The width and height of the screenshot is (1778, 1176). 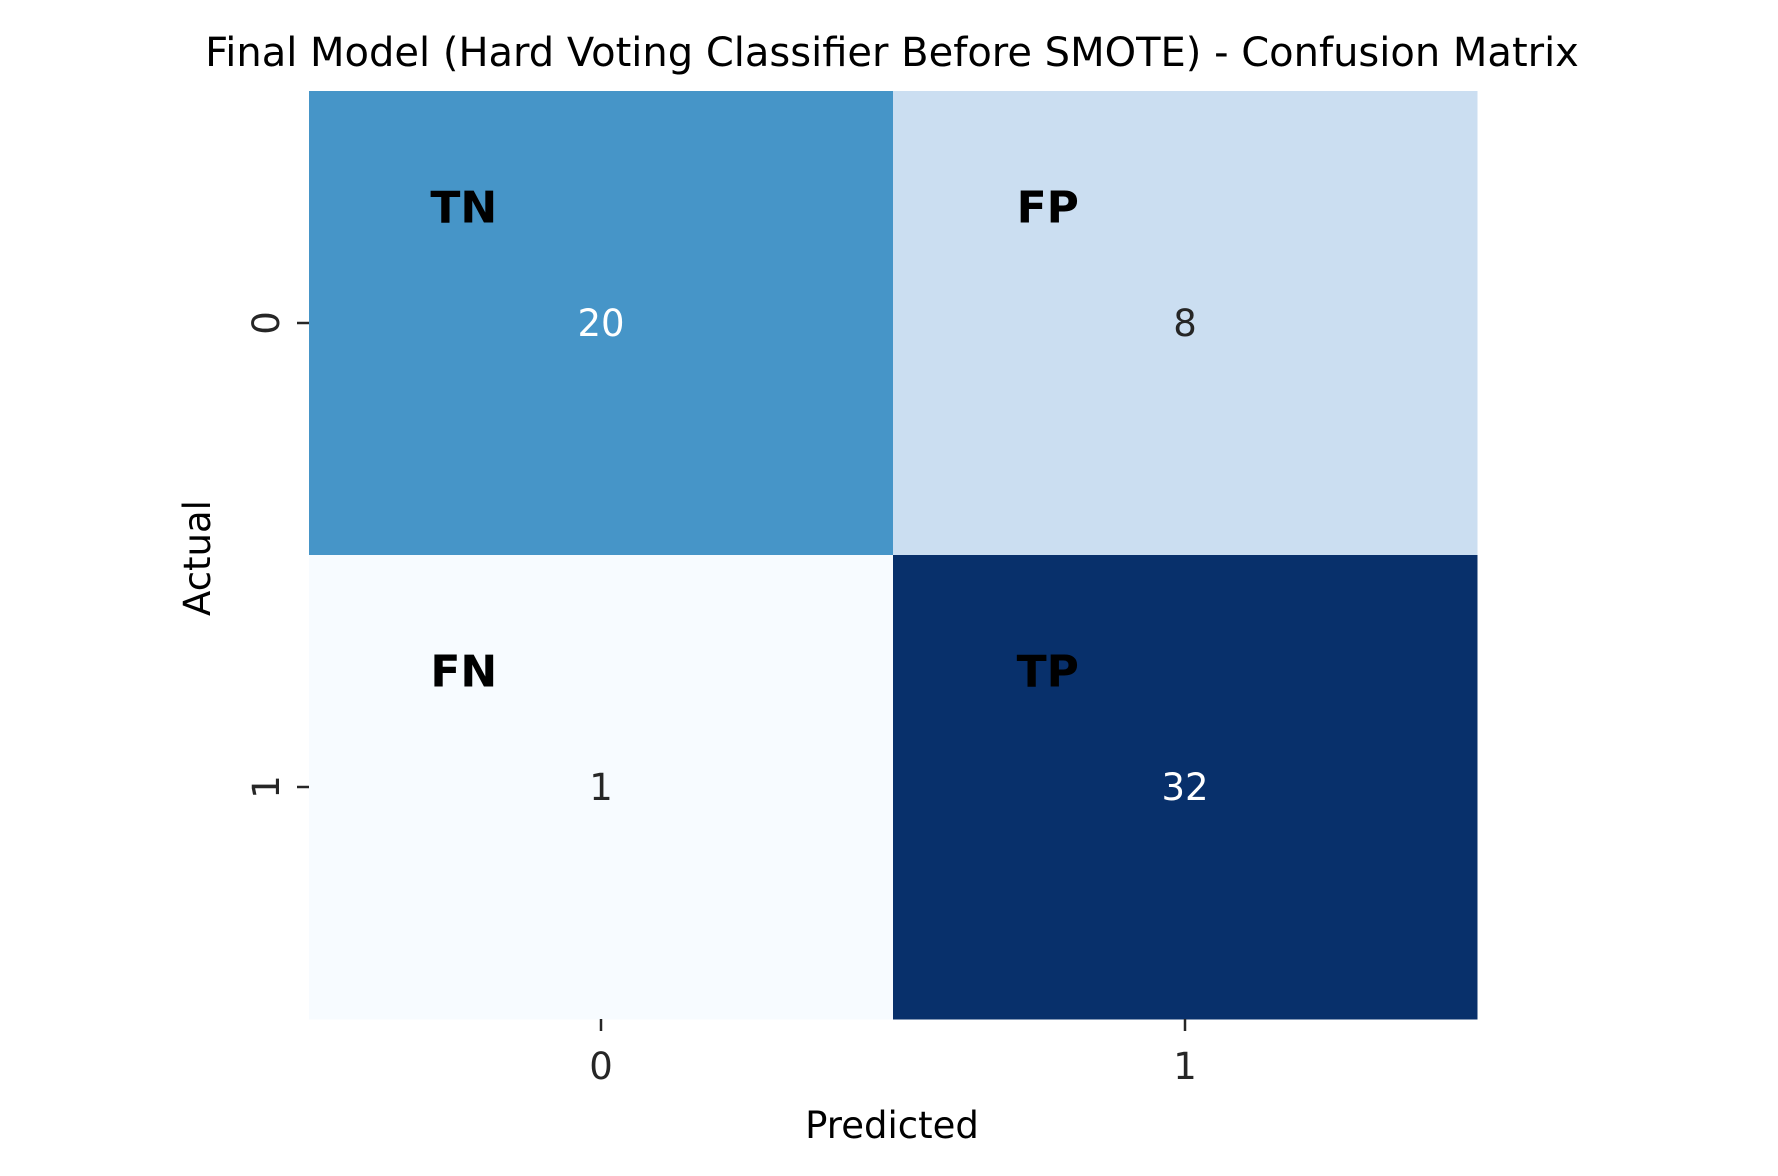 I want to click on cell-value-0-0: 20, so click(x=600, y=323).